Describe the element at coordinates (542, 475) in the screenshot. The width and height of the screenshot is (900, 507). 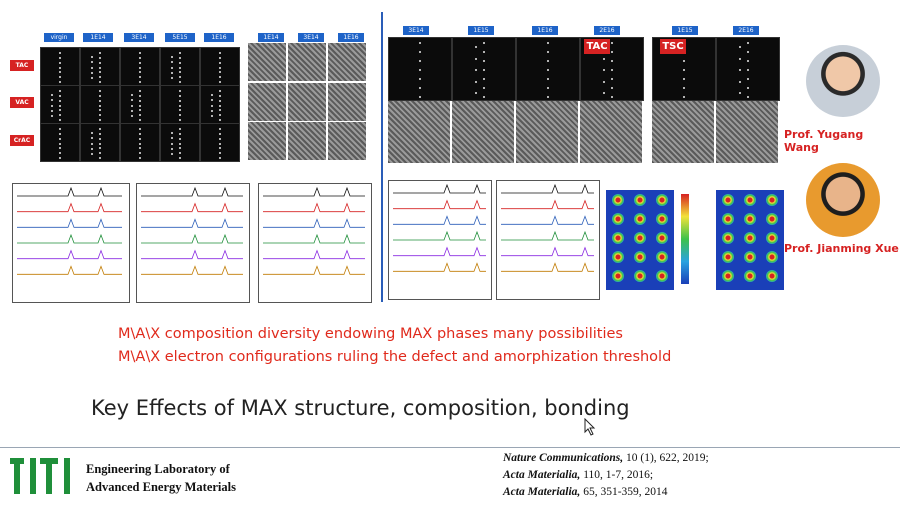
I see `reference-journal: Acta Materialia,` at that location.